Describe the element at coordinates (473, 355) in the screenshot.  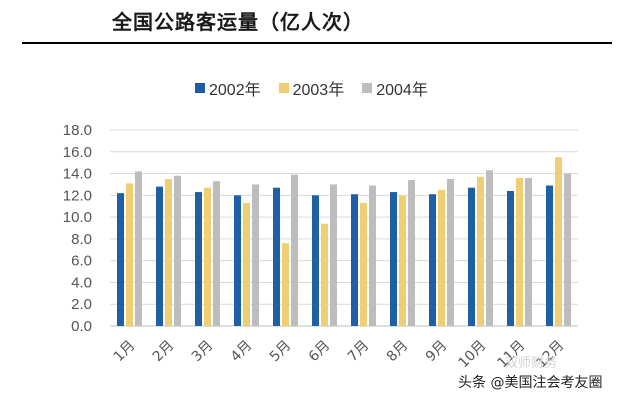
I see `x-tick-label: 10月` at that location.